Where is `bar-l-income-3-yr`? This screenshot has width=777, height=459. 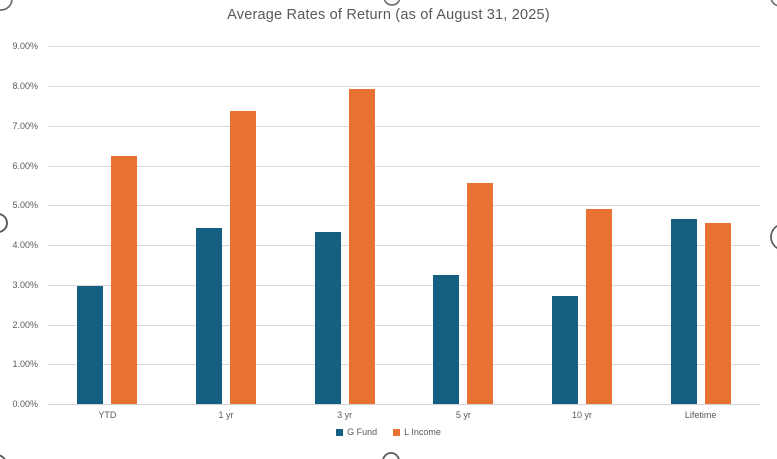
bar-l-income-3-yr is located at coordinates (361, 246).